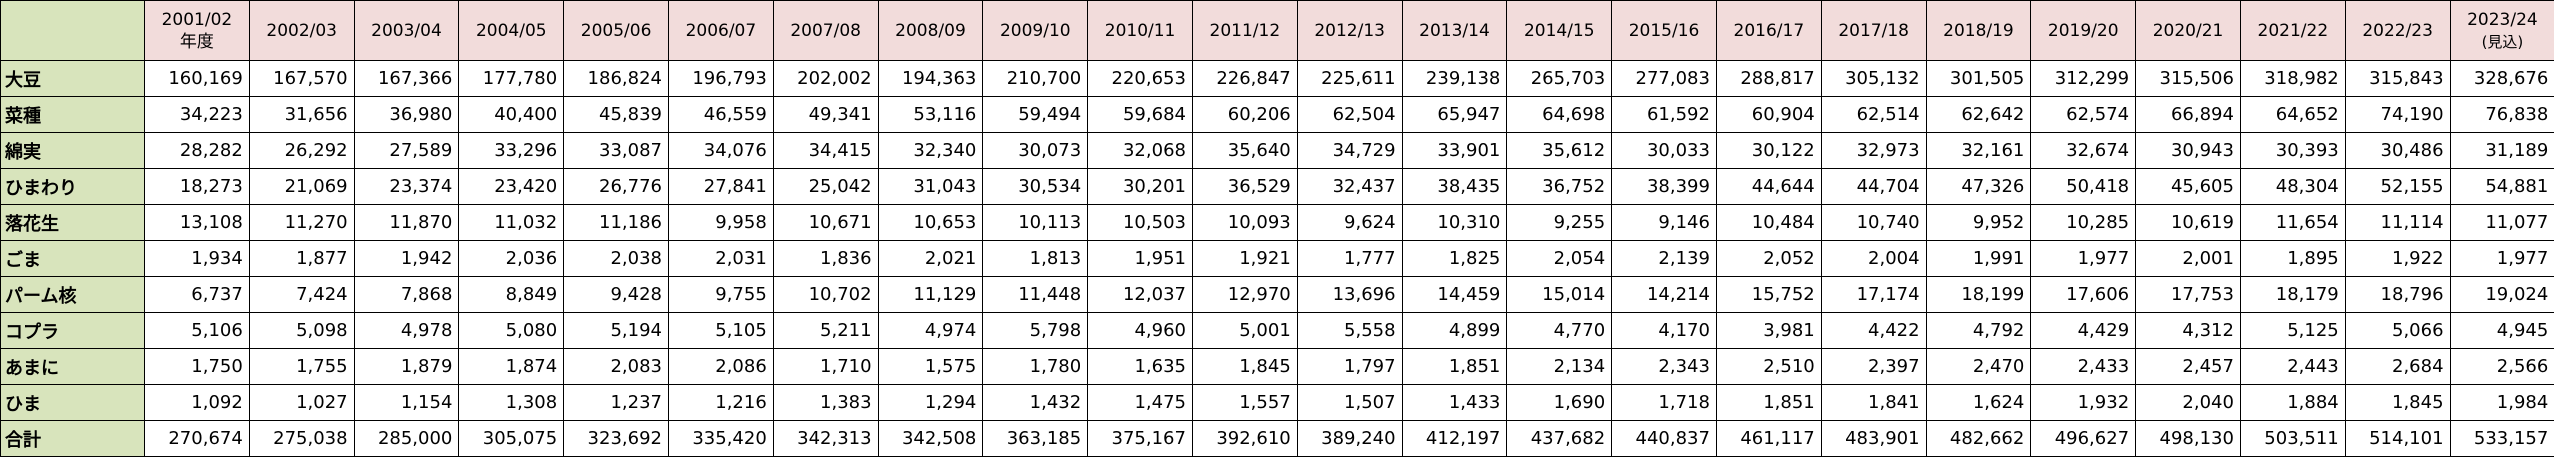  I want to click on cell-value: 389,240, so click(1349, 438).